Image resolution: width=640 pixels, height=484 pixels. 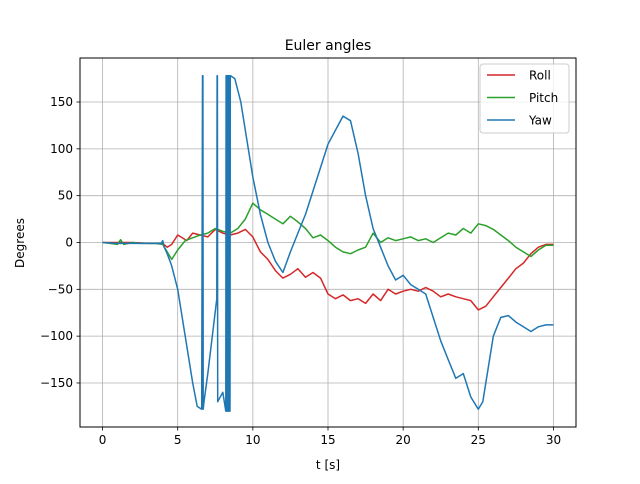 I want to click on y-tick-label: 50, so click(x=65, y=196).